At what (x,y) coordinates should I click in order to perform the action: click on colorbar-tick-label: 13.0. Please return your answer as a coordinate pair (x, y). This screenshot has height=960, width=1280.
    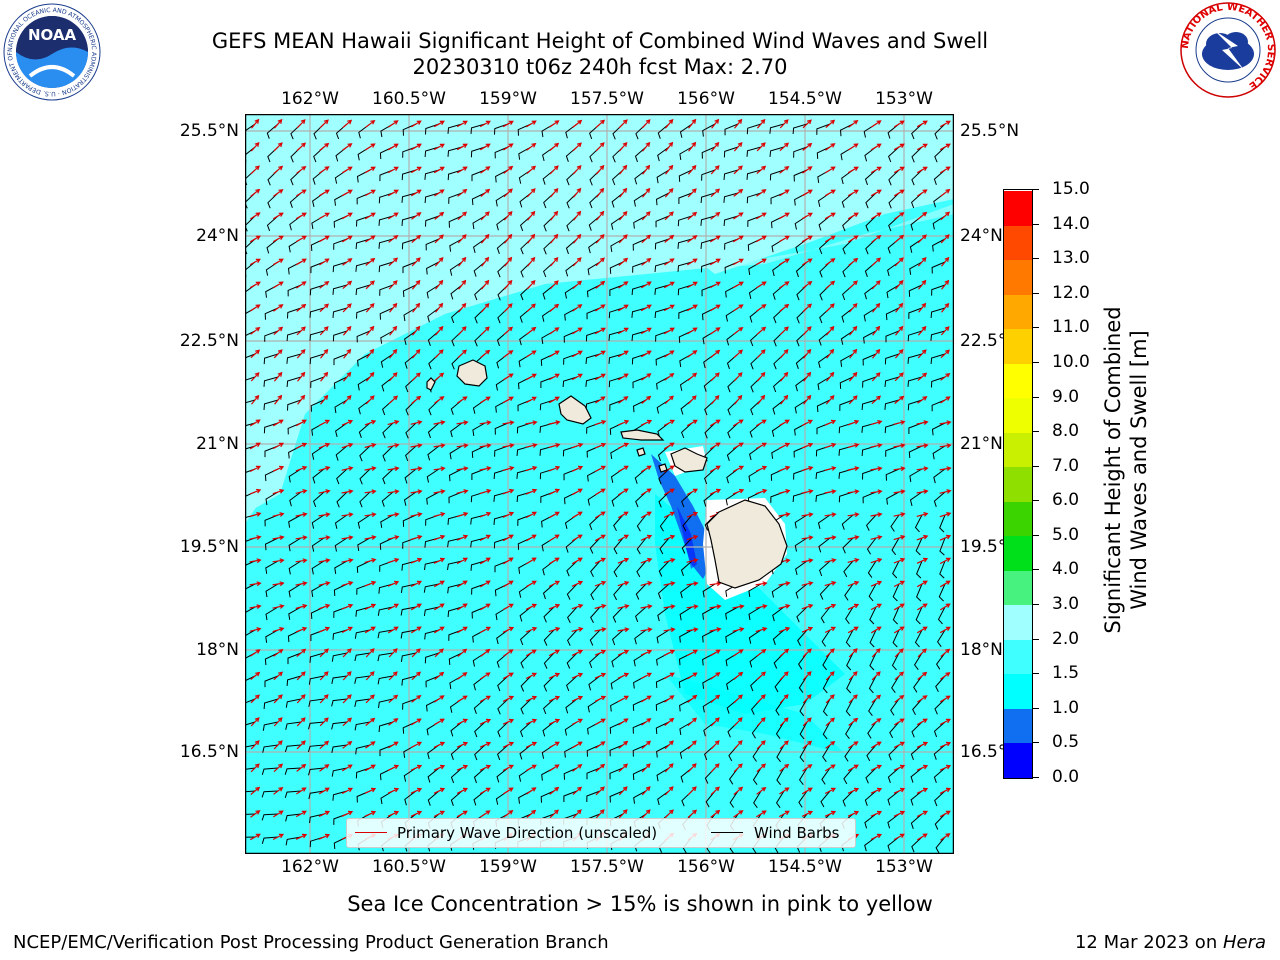
    Looking at the image, I should click on (1071, 258).